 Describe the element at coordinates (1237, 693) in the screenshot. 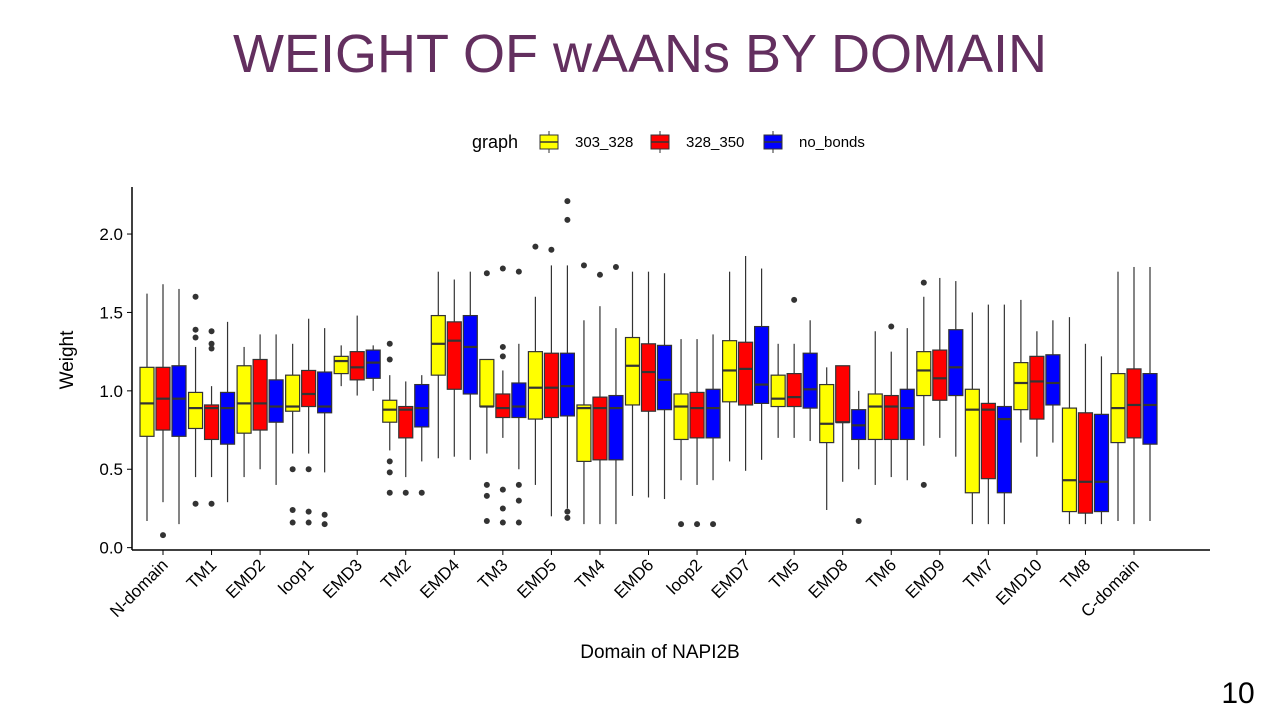

I see `page-number: 10` at that location.